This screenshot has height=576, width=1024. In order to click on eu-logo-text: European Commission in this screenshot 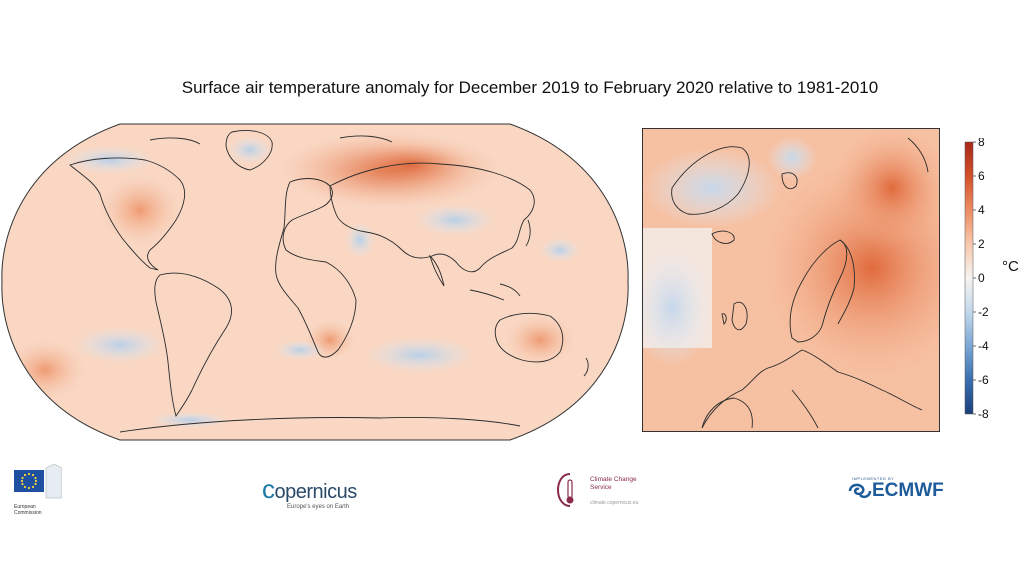, I will do `click(28, 510)`.